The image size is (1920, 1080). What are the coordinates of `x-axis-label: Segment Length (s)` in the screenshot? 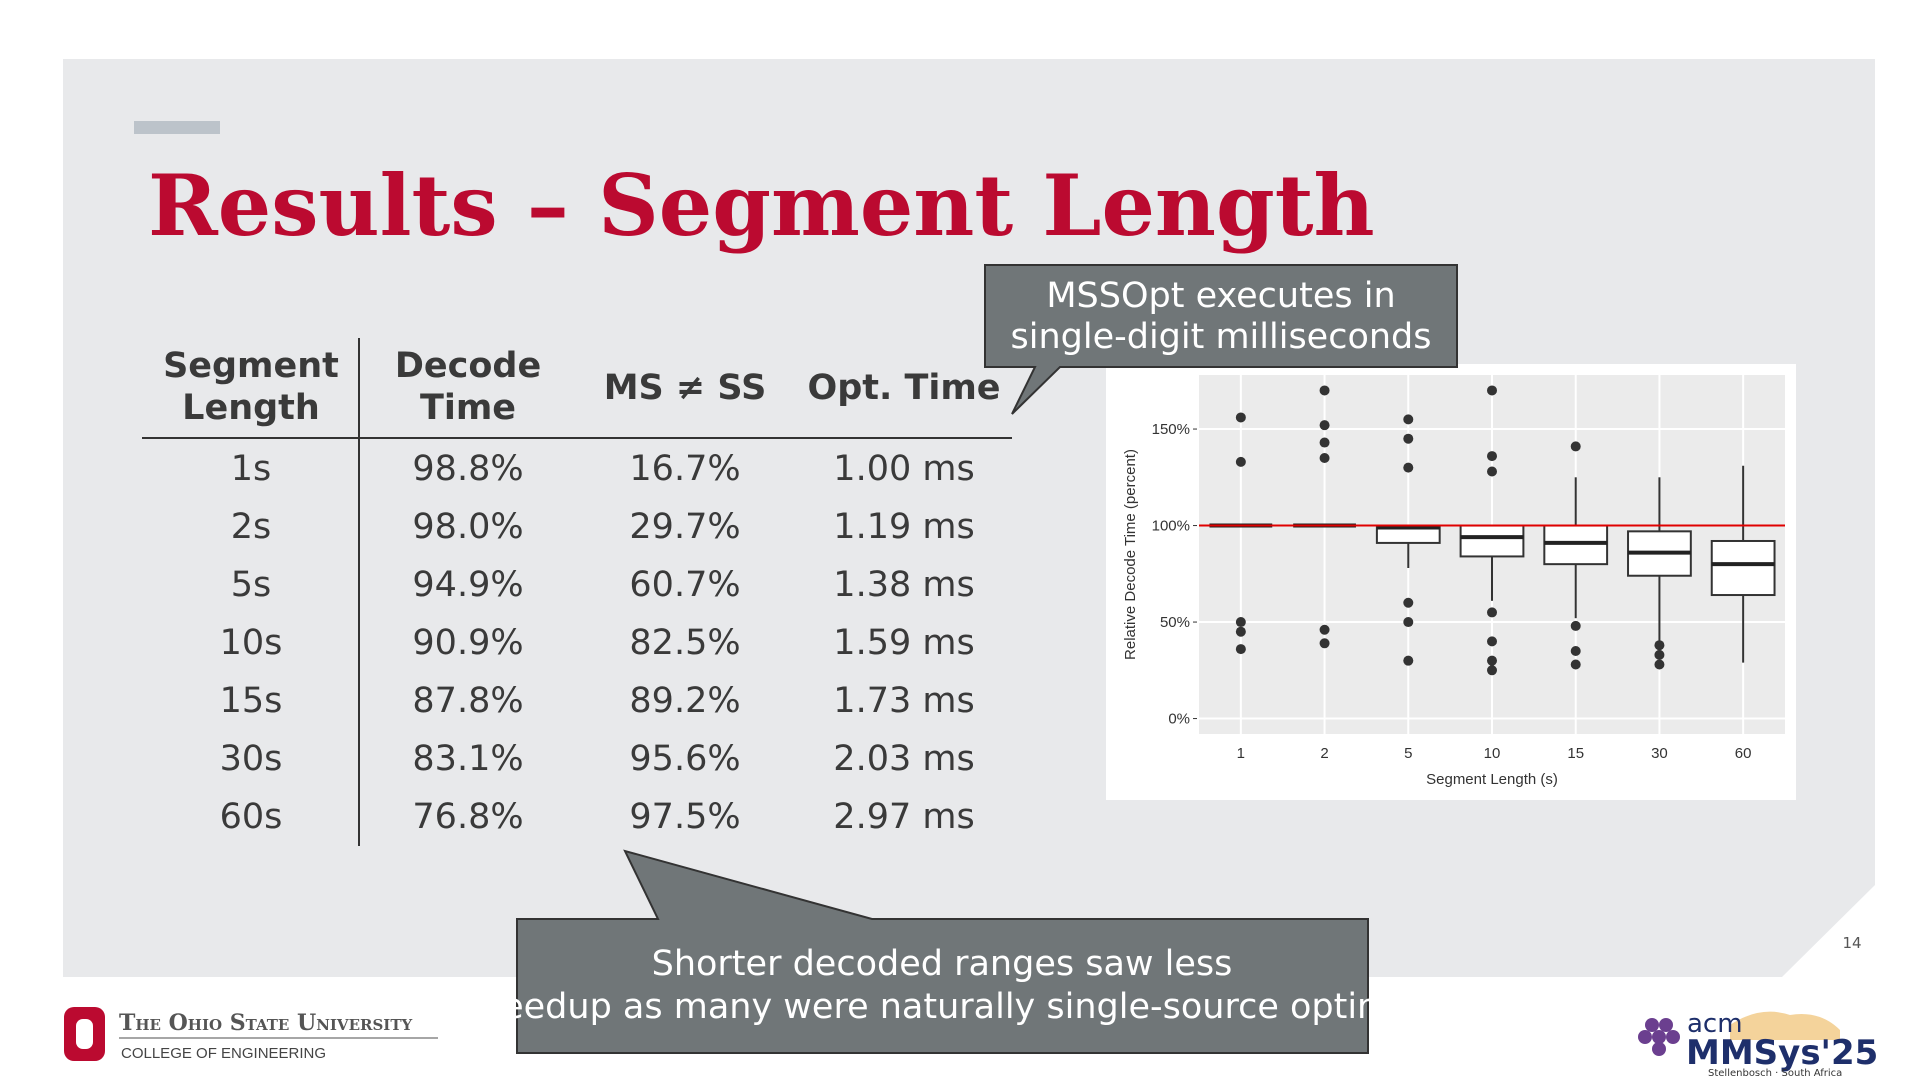 It's located at (1492, 779).